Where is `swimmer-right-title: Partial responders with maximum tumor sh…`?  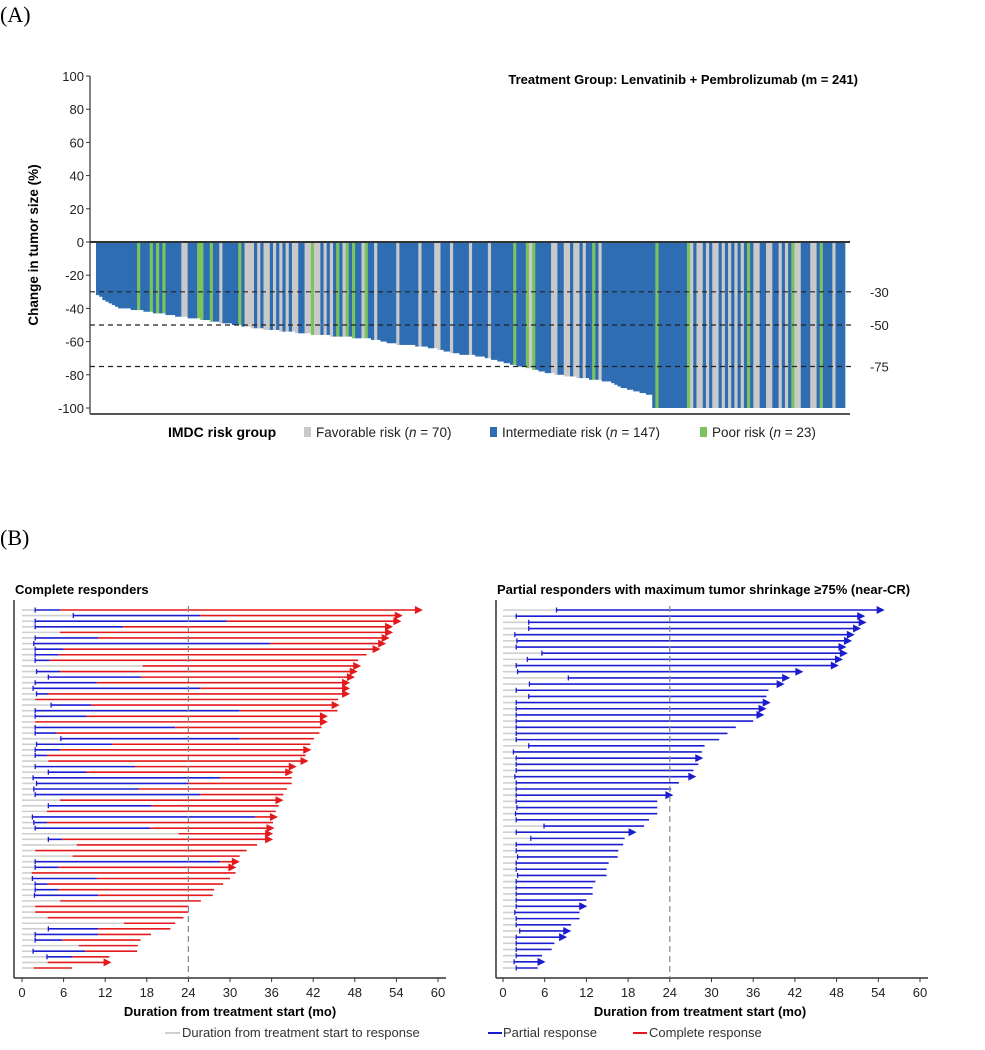 swimmer-right-title: Partial responders with maximum tumor sh… is located at coordinates (703, 589).